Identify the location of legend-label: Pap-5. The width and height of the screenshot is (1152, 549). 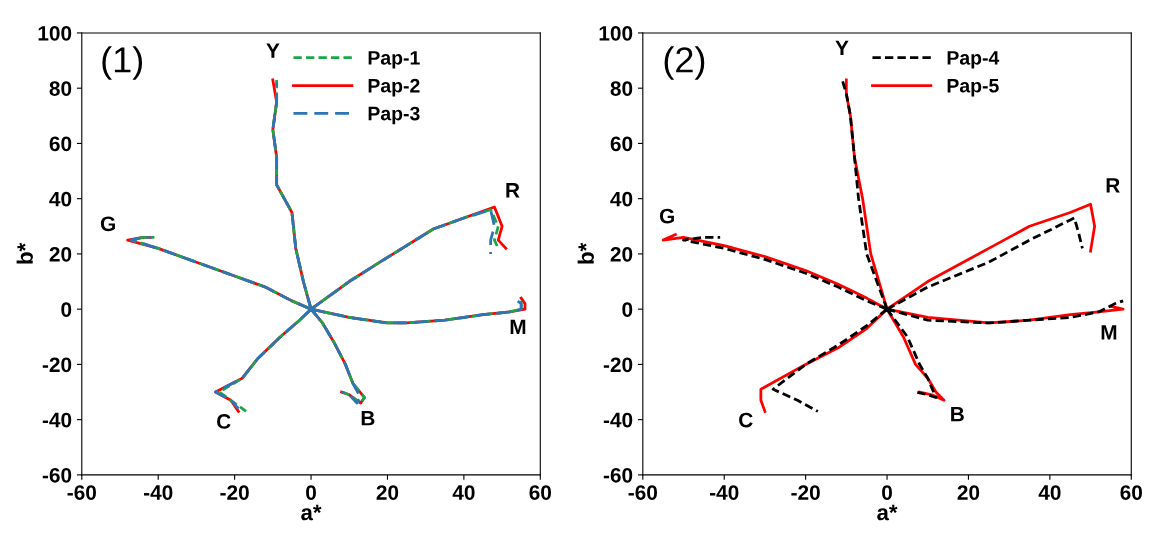
(973, 88).